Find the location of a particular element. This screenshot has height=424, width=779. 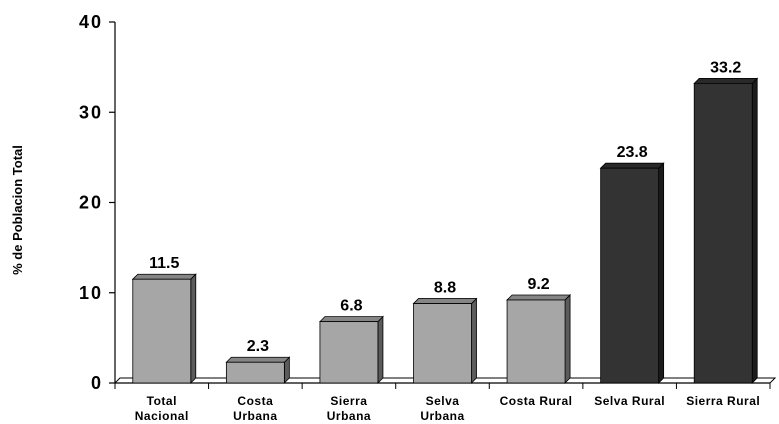

bar-value-label: 9.2 is located at coordinates (538, 284).